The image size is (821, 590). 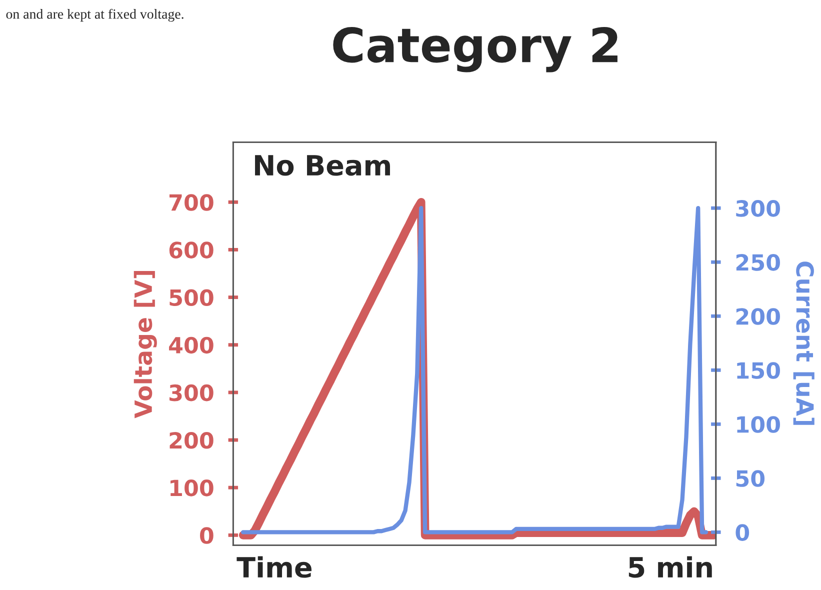 I want to click on y2-tick-label: 100, so click(x=758, y=424).